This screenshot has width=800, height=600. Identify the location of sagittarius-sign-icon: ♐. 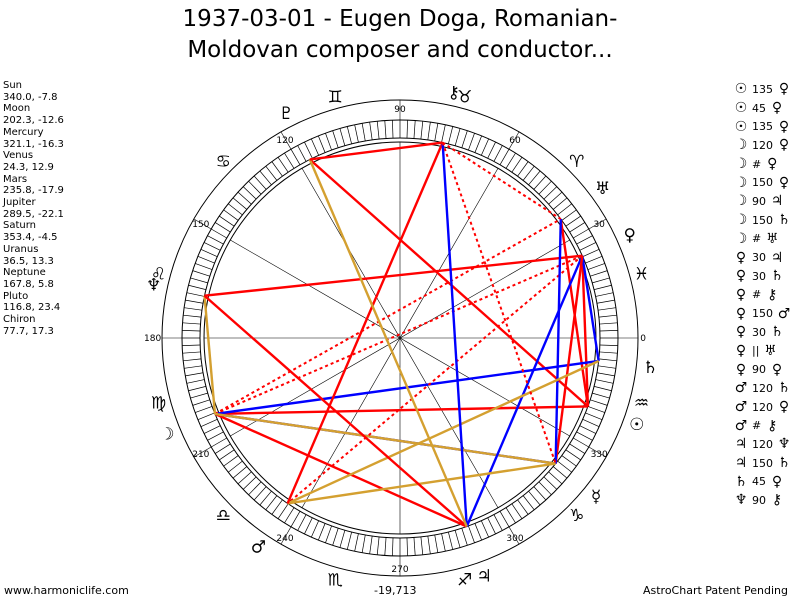
(464, 580).